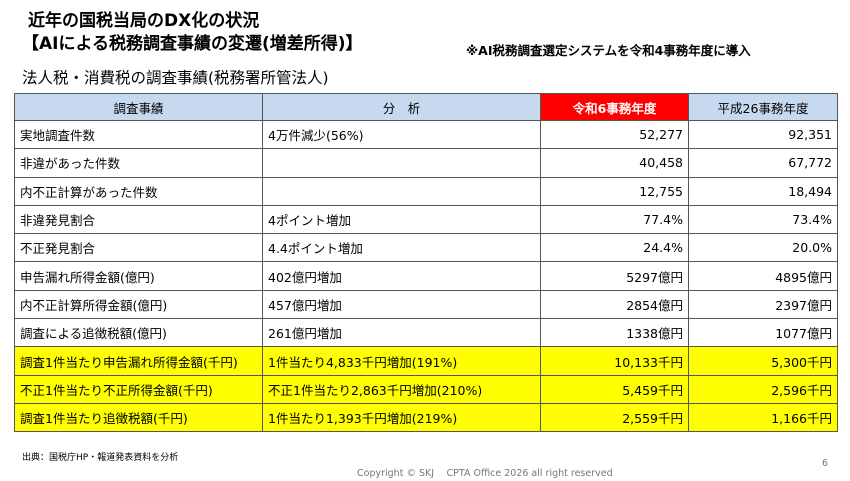 Image resolution: width=850 pixels, height=481 pixels. Describe the element at coordinates (608, 50) in the screenshot. I see `ai-system-note: ※AI税務調査選定システムを令和4事務年度に導入` at that location.